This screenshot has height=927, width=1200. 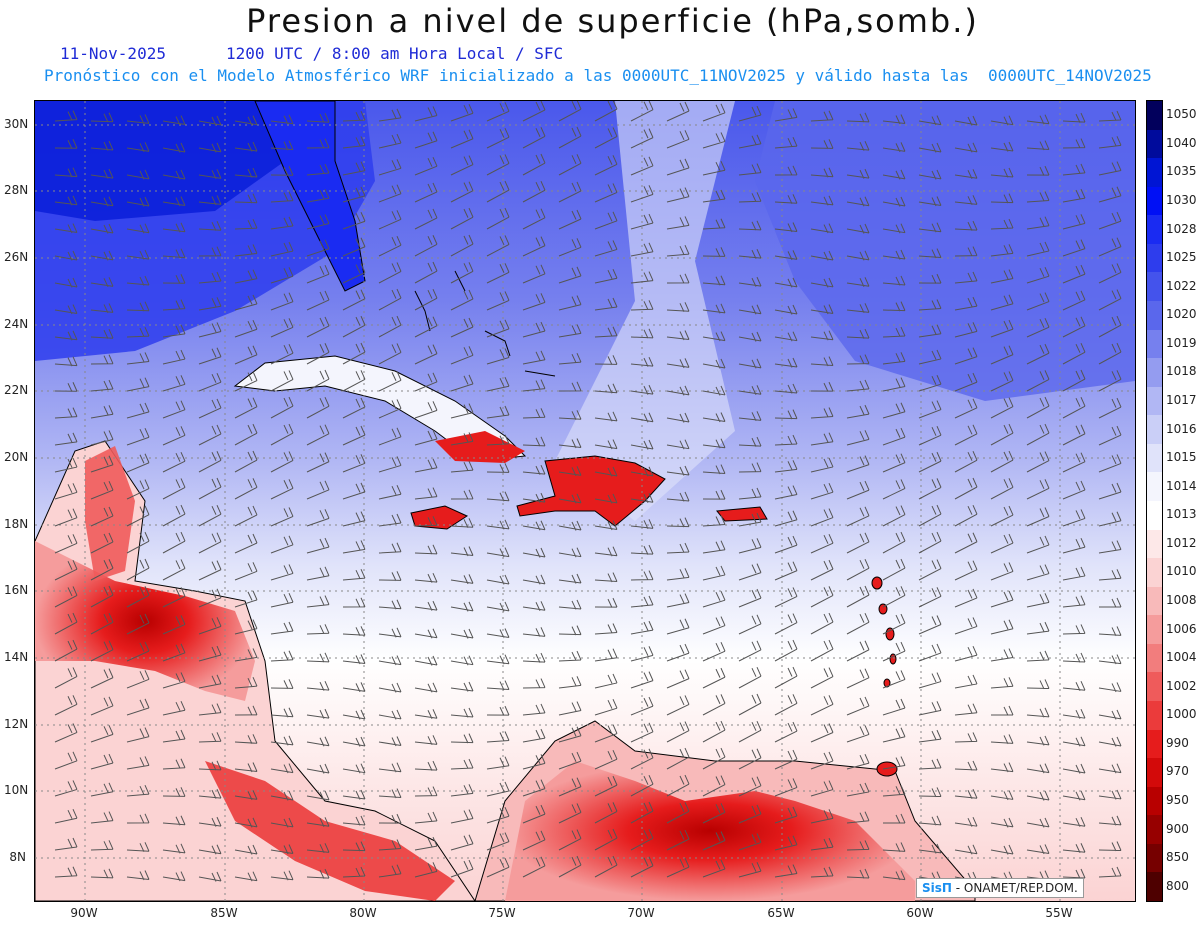 I want to click on colorbar-level-label: 850, so click(x=1177, y=857).